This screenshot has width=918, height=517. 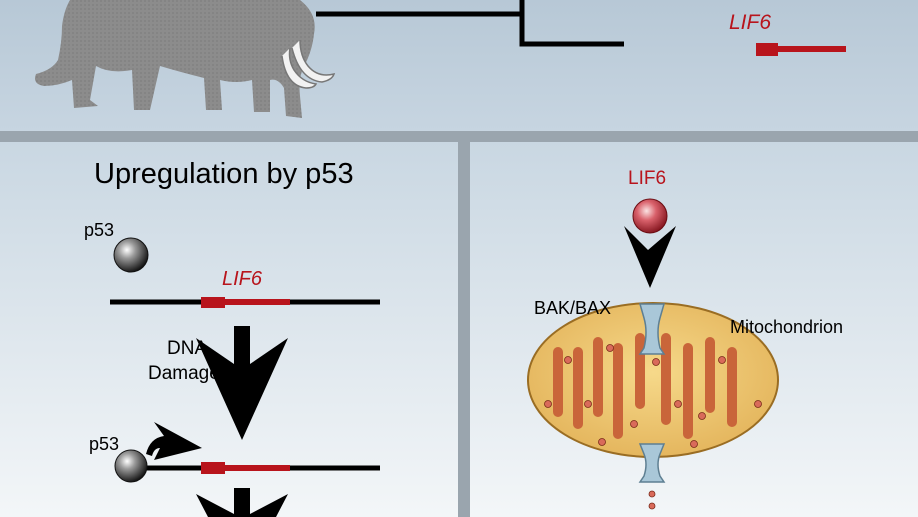 What do you see at coordinates (464, 329) in the screenshot?
I see `vertical-divider` at bounding box center [464, 329].